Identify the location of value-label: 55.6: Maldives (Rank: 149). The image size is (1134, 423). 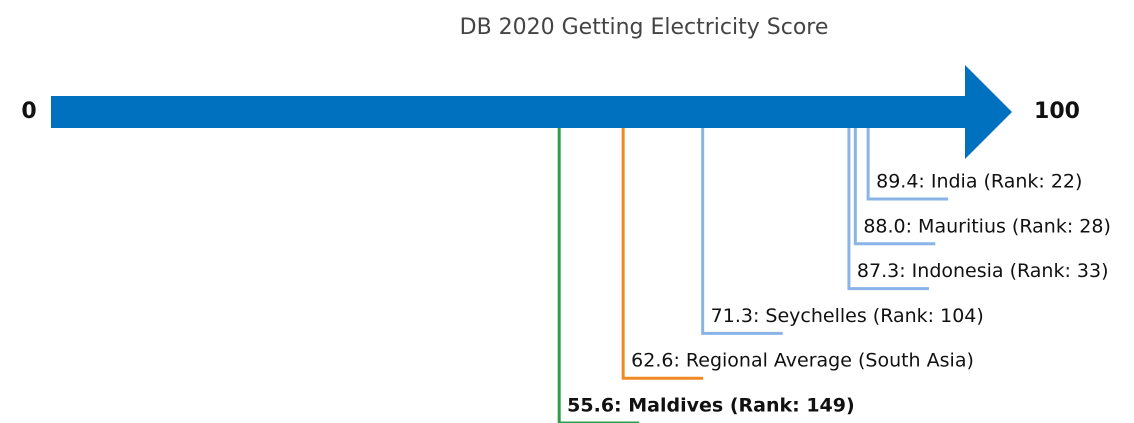
(711, 406).